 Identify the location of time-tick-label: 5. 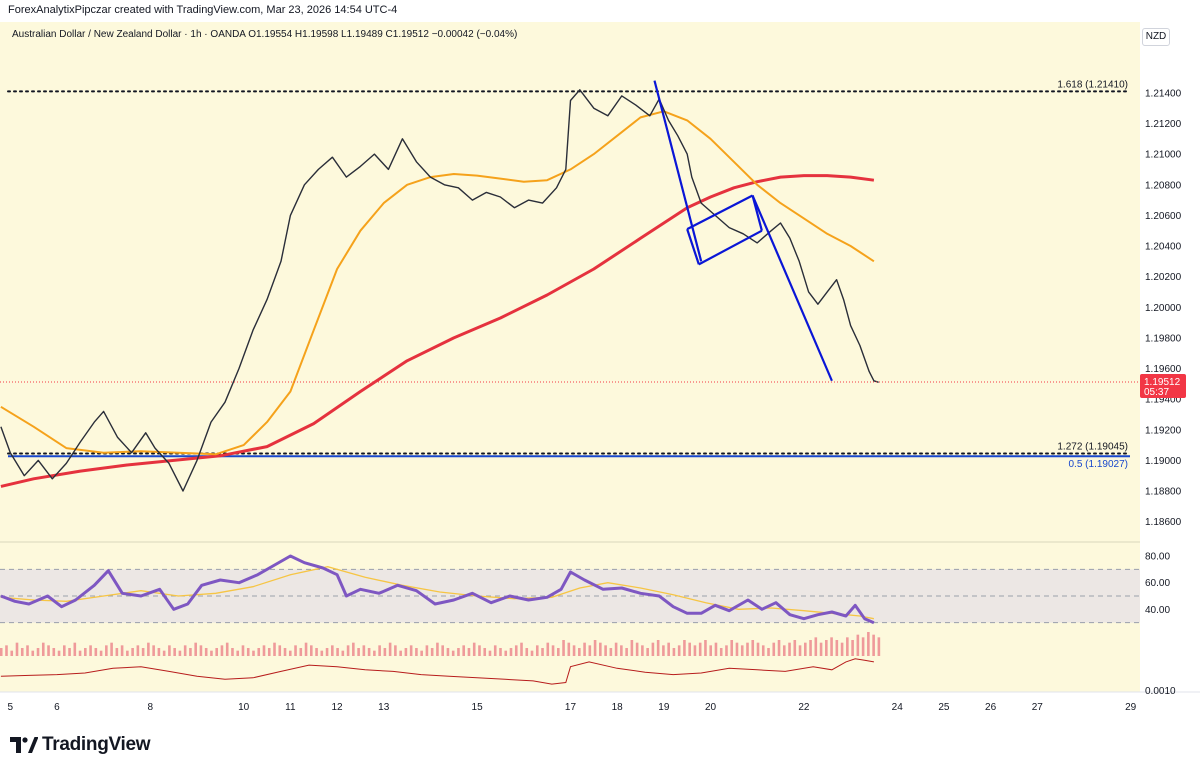
(10, 707).